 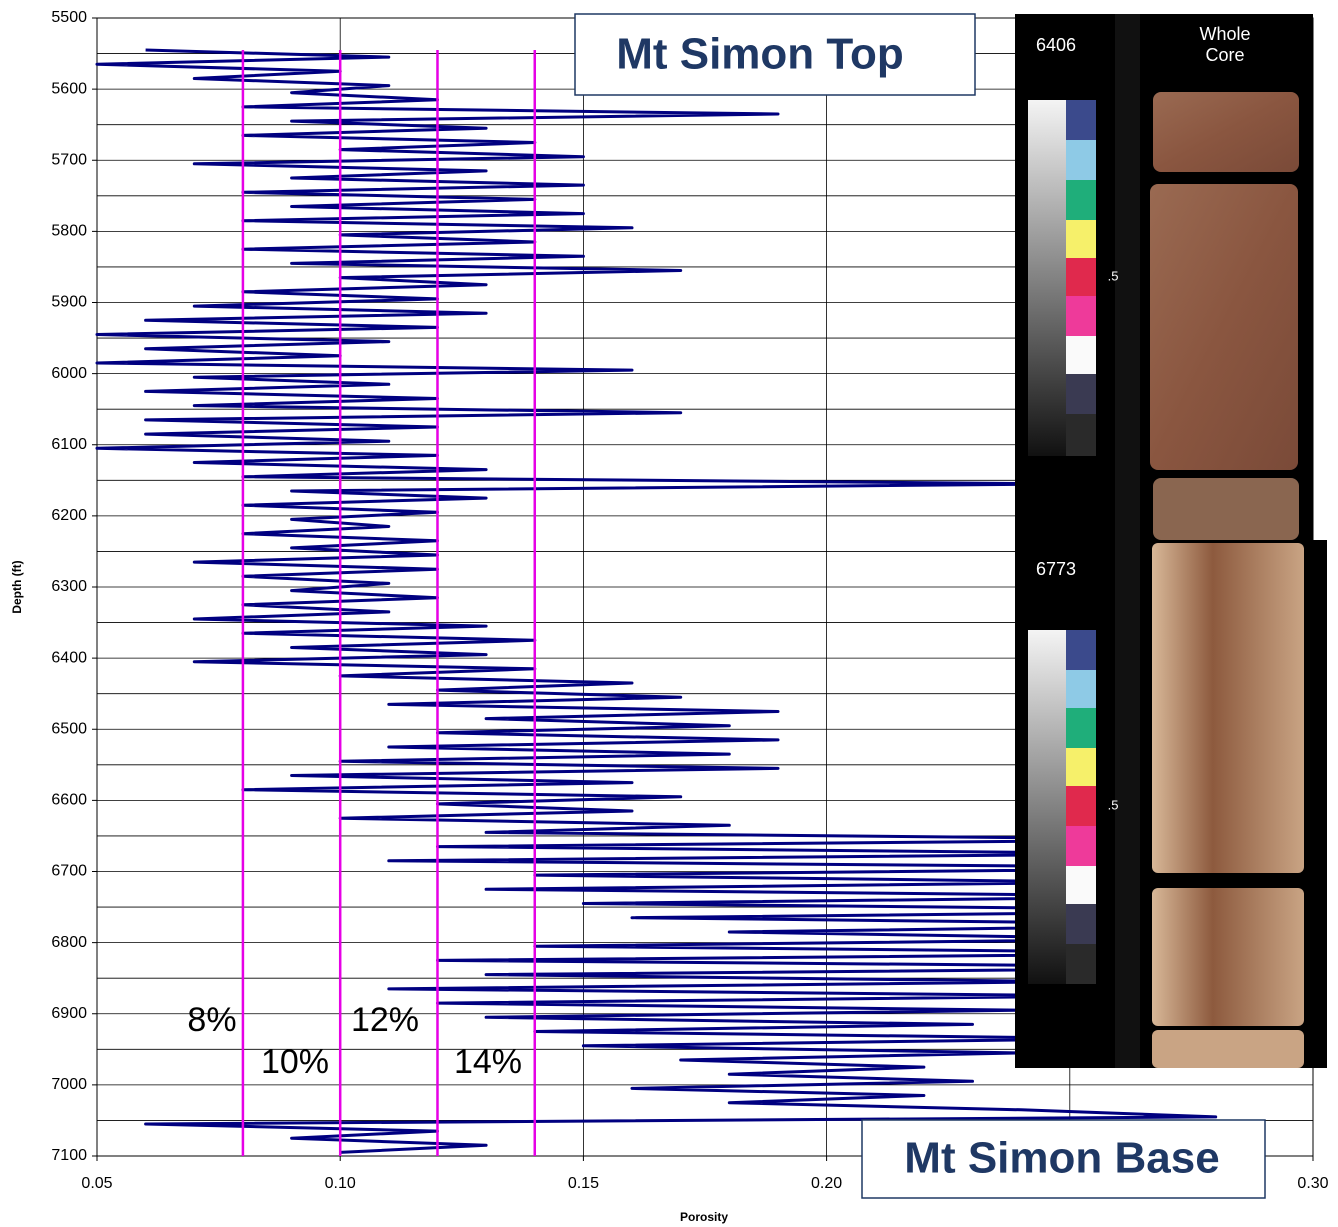 I want to click on y-axis-title: Depth (ft), so click(x=17, y=586).